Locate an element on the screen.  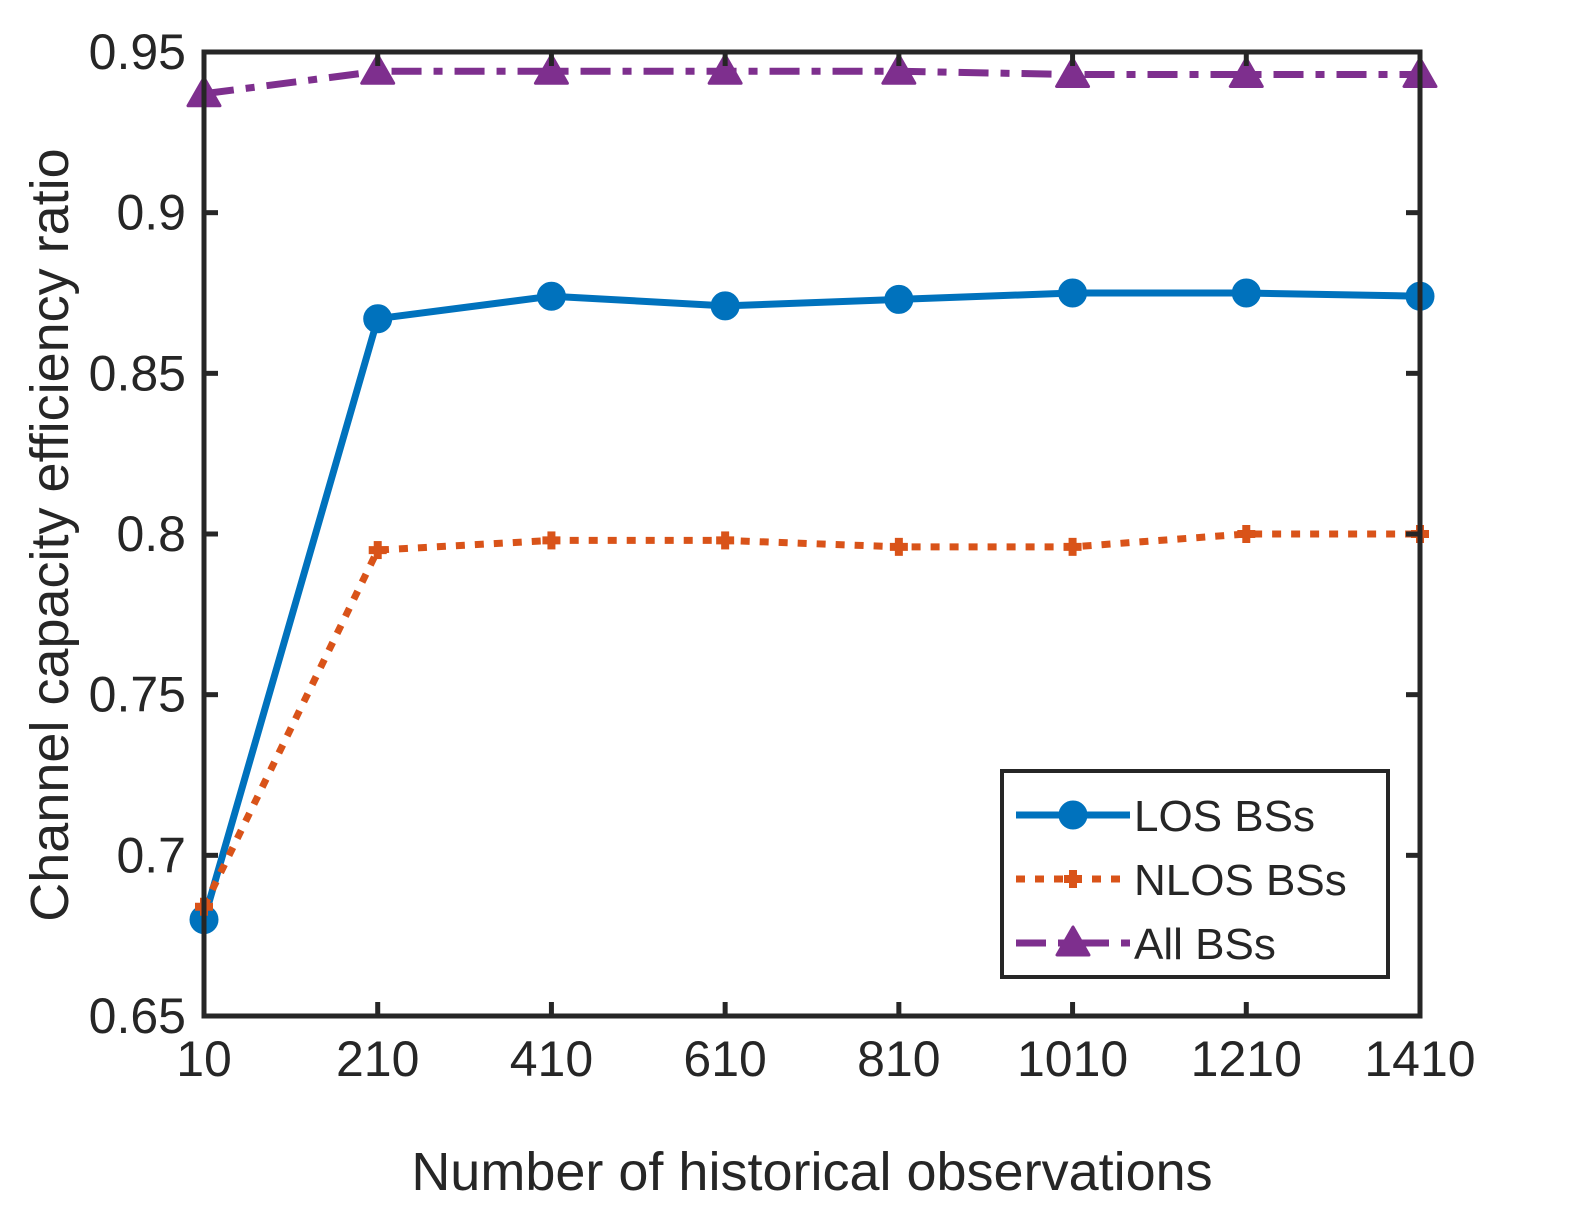
y-tick-label: 0.8 is located at coordinates (151, 534).